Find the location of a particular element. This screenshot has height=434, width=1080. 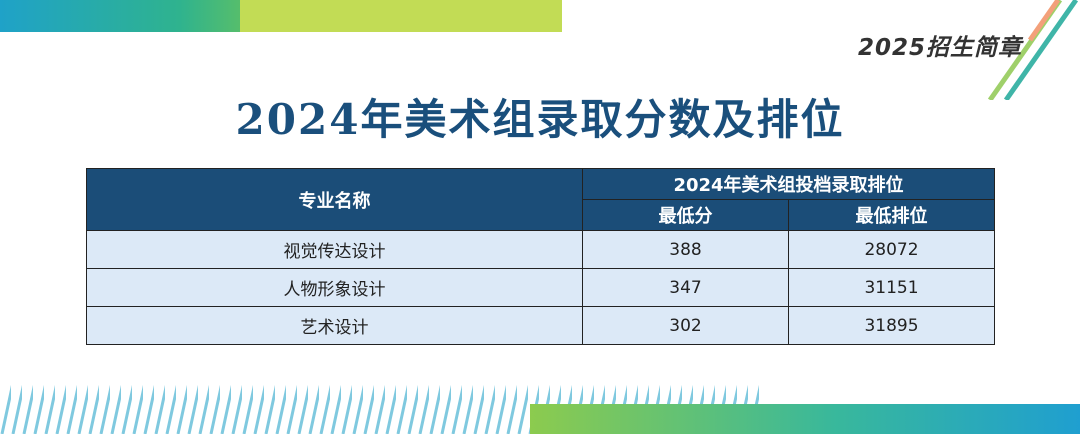

column-header-min-rank: 最低排位 is located at coordinates (891, 215).